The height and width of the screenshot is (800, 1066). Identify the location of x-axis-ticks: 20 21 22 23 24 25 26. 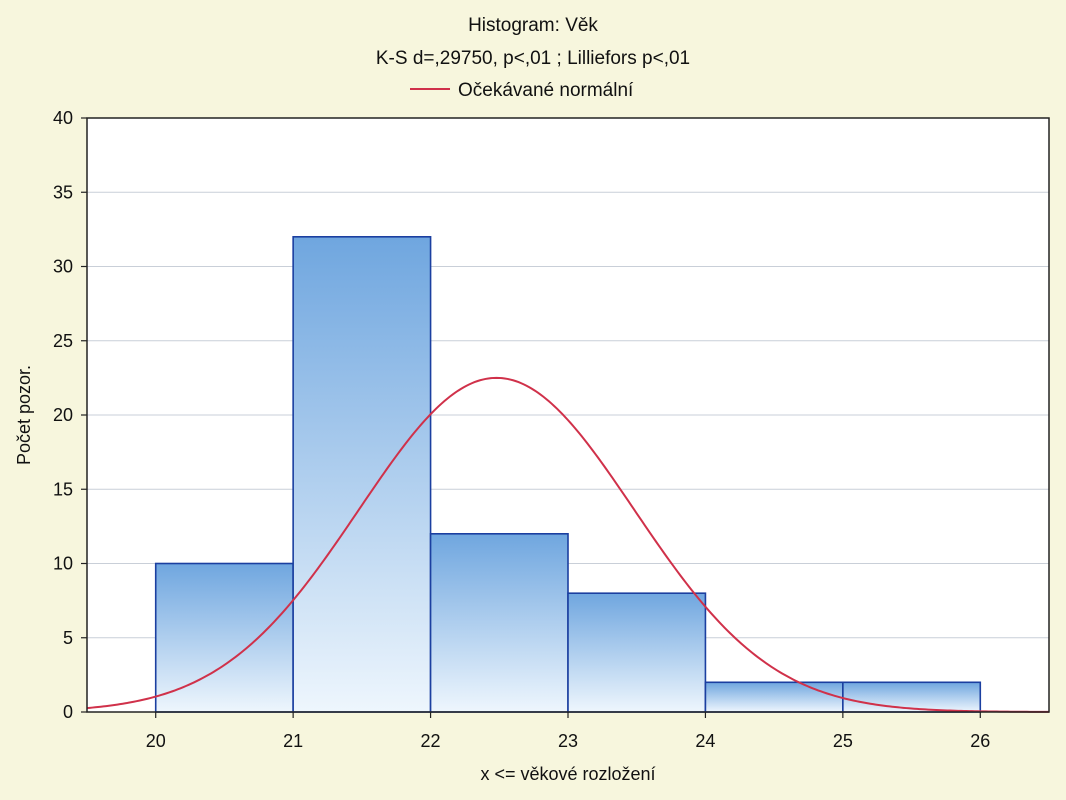
(568, 731).